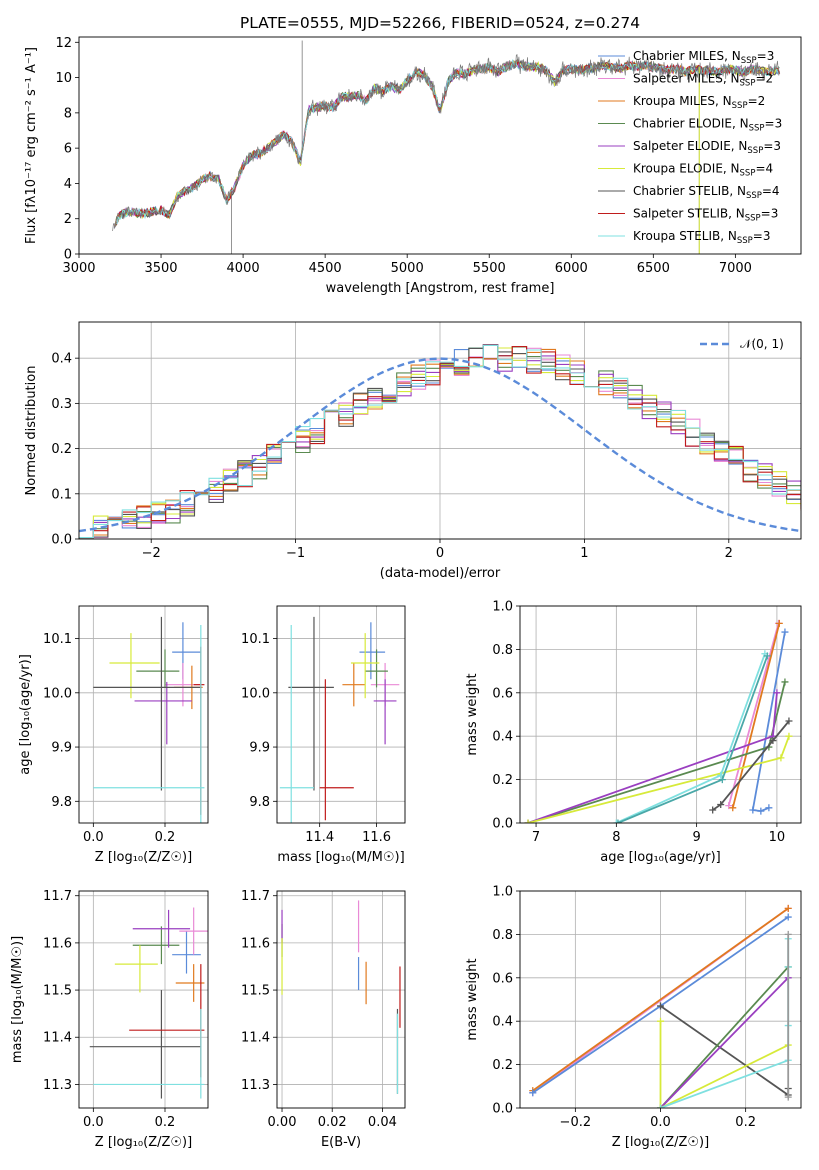  I want to click on y-tick-label: 1.0, so click(502, 892).